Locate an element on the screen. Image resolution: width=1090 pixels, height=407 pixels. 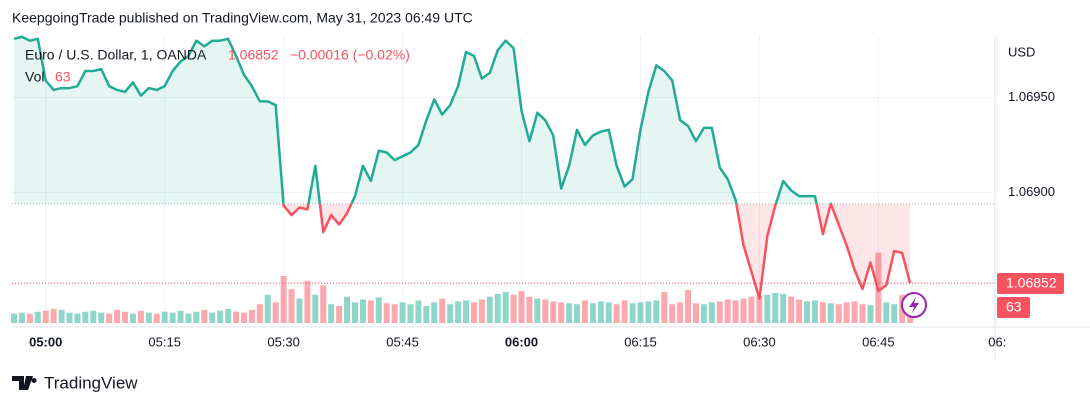
icon-bolt is located at coordinates (914, 305).